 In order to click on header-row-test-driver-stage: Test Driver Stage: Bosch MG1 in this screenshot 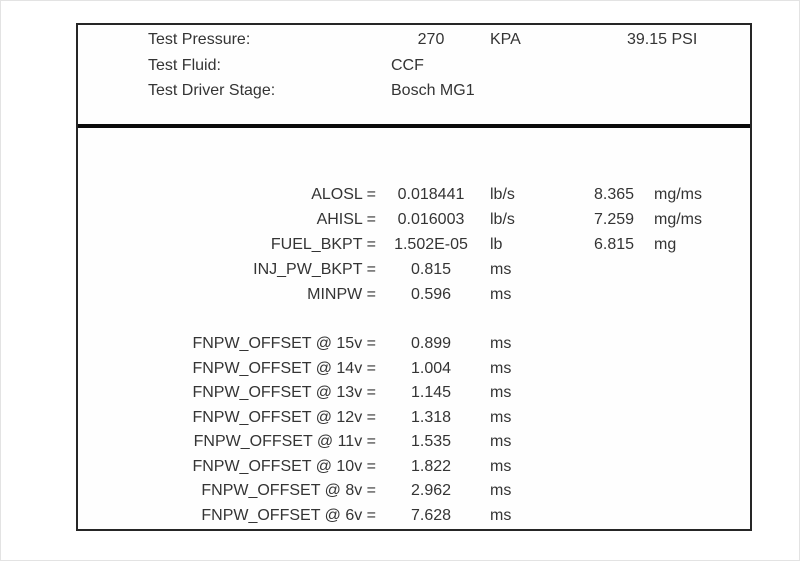, I will do `click(414, 91)`.